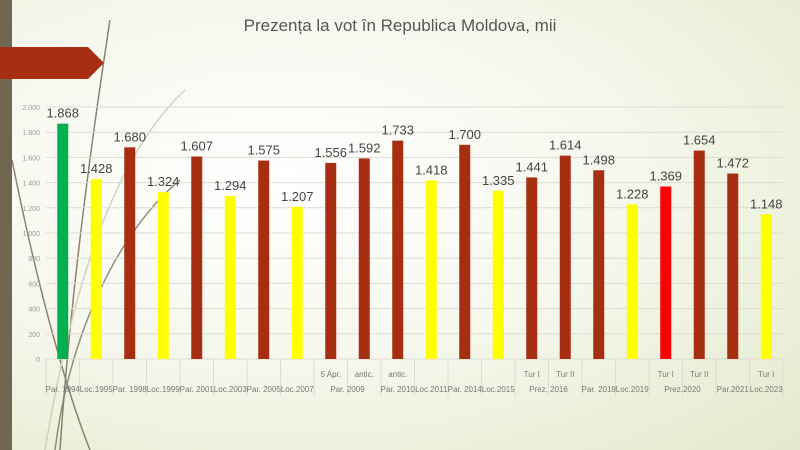 Image resolution: width=800 pixels, height=450 pixels. Describe the element at coordinates (197, 389) in the screenshot. I see `x-category-label: Par. 2001` at that location.